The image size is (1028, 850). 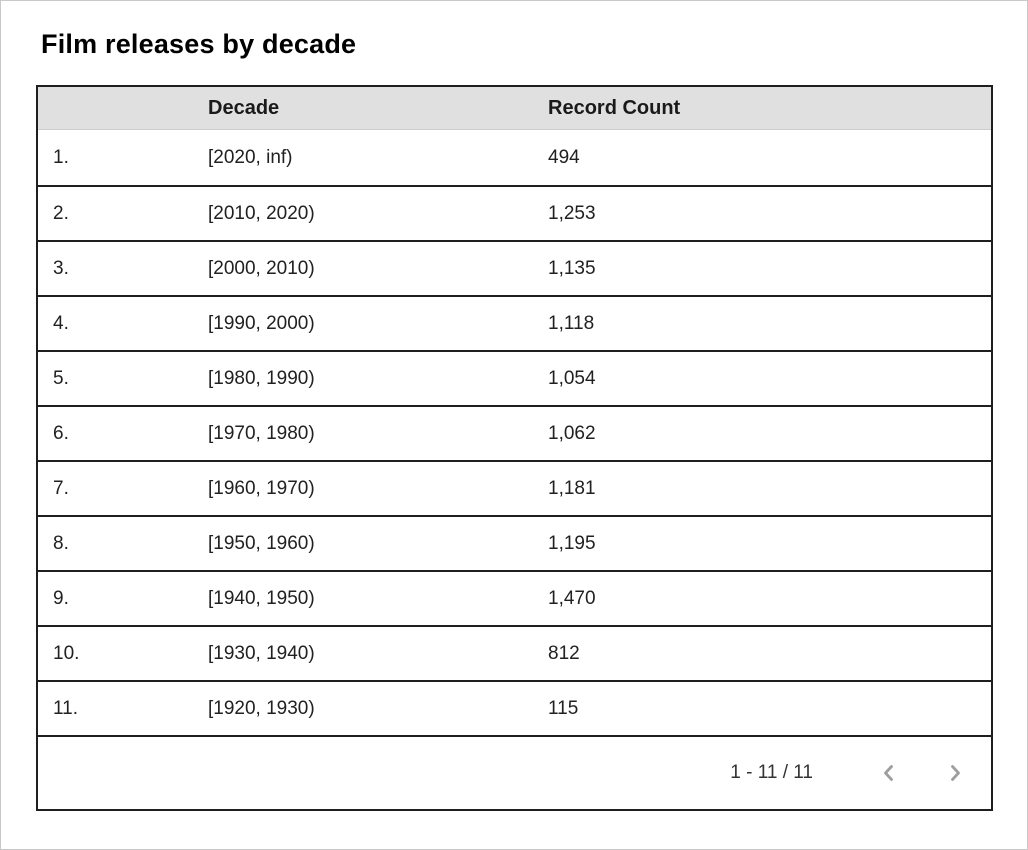 What do you see at coordinates (514, 487) in the screenshot?
I see `table-row: 7. [1960, 1970) 1,181` at bounding box center [514, 487].